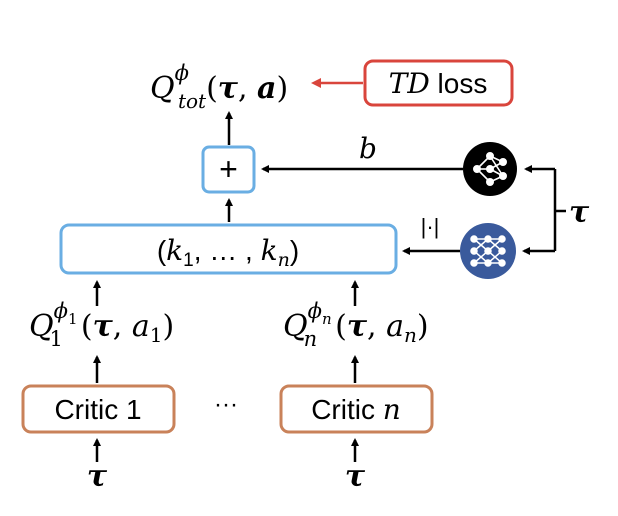 This screenshot has width=618, height=516. Describe the element at coordinates (579, 212) in the screenshot. I see `tau-input-label: τ` at that location.